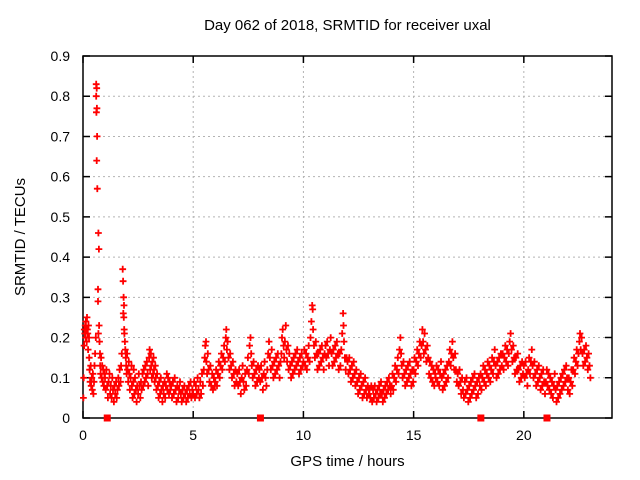 The width and height of the screenshot is (640, 480). What do you see at coordinates (61, 96) in the screenshot?
I see `y-tick-label: 0.8` at bounding box center [61, 96].